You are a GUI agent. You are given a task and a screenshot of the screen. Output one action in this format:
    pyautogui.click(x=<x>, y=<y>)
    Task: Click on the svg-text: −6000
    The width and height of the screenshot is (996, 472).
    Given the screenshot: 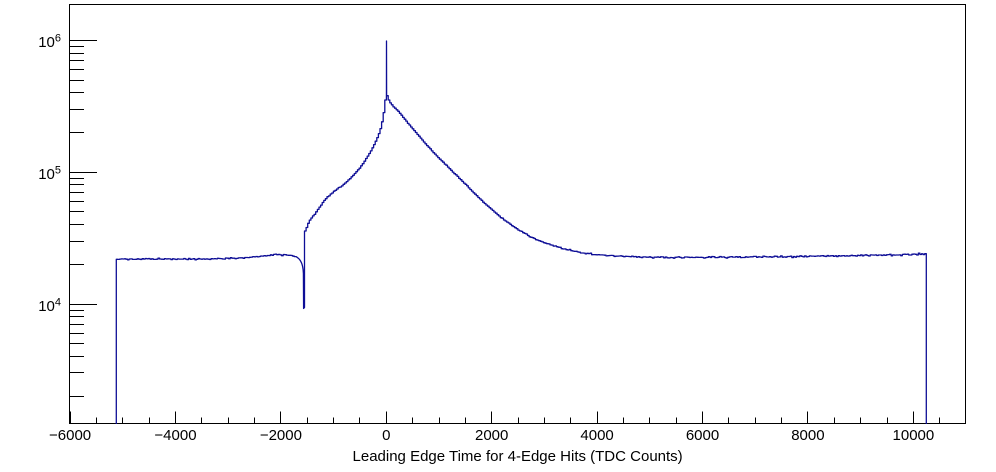 What is the action you would take?
    pyautogui.click(x=70, y=435)
    